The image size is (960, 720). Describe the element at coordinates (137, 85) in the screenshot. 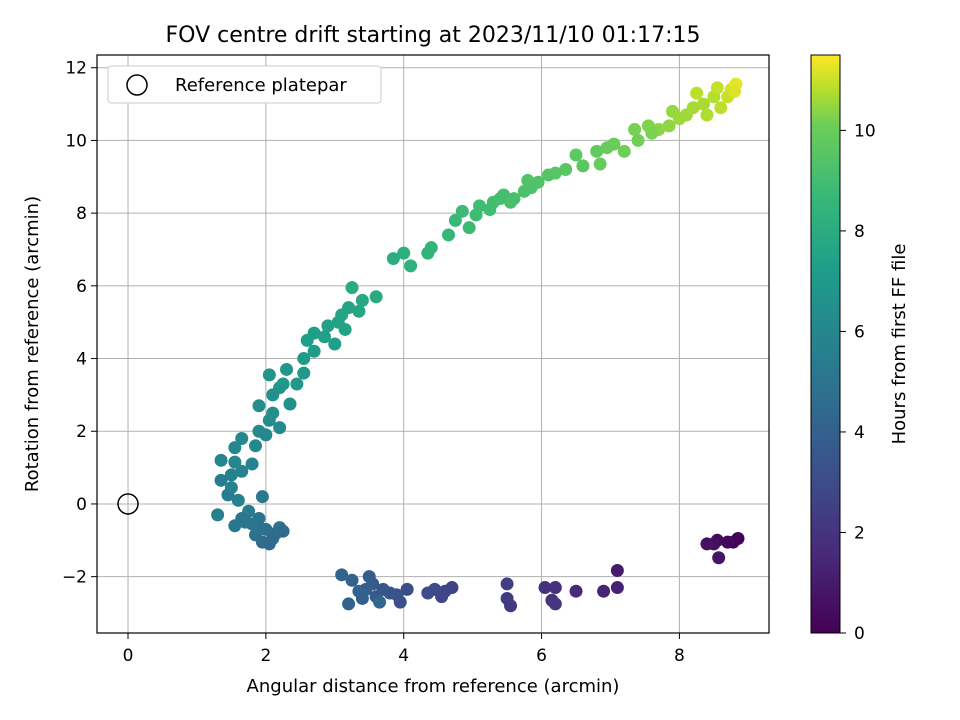

I see `legend-marker` at that location.